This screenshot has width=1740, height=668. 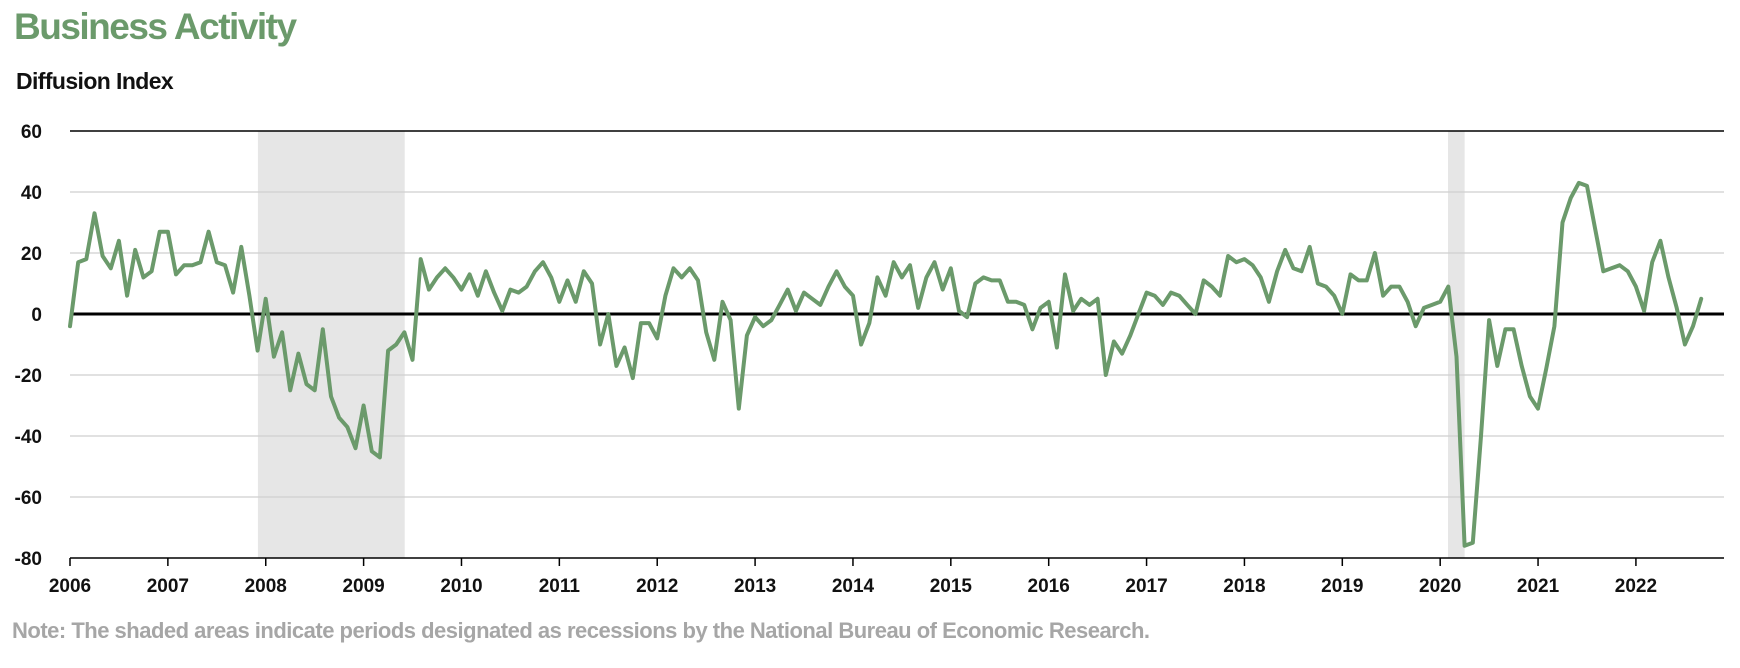 I want to click on x-tick-label: 2008, so click(x=266, y=586).